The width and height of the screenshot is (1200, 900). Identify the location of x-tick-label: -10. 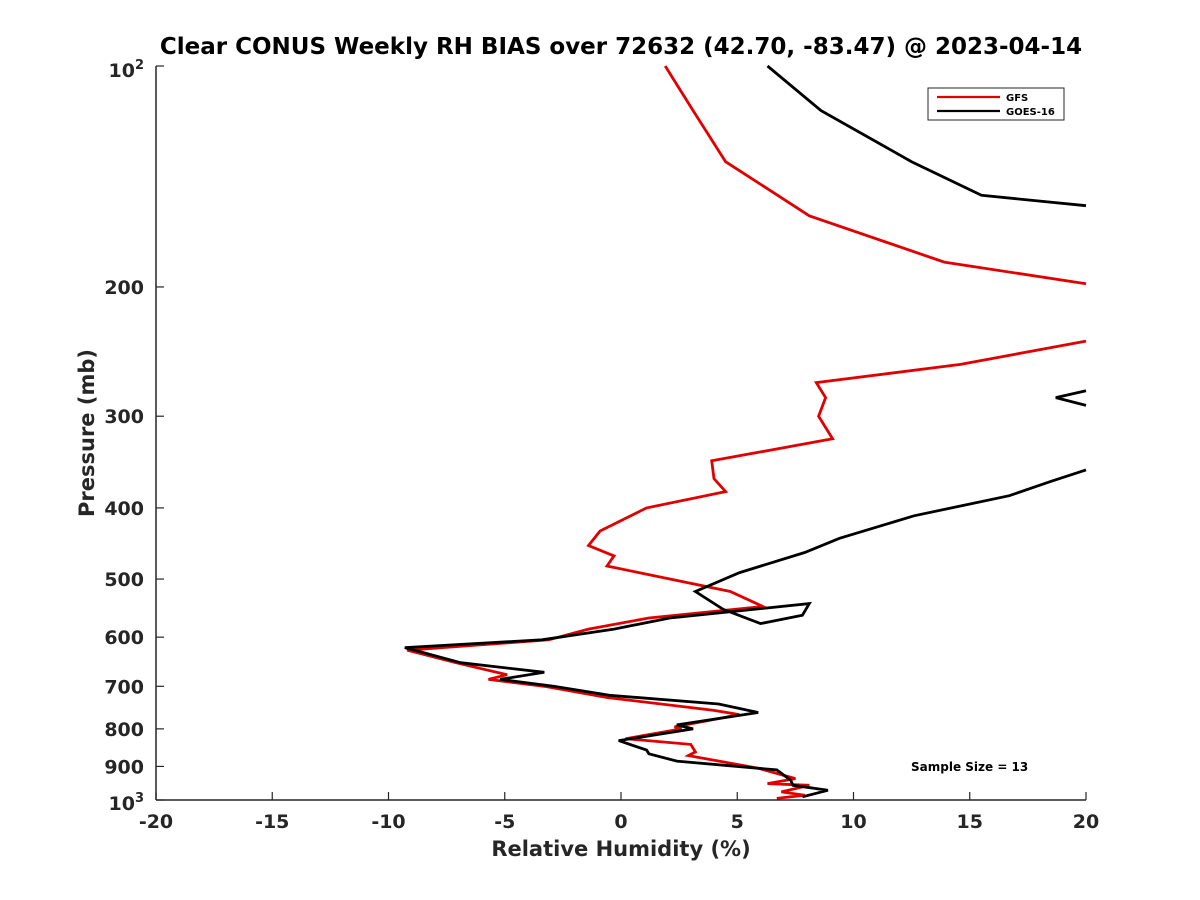
(388, 822).